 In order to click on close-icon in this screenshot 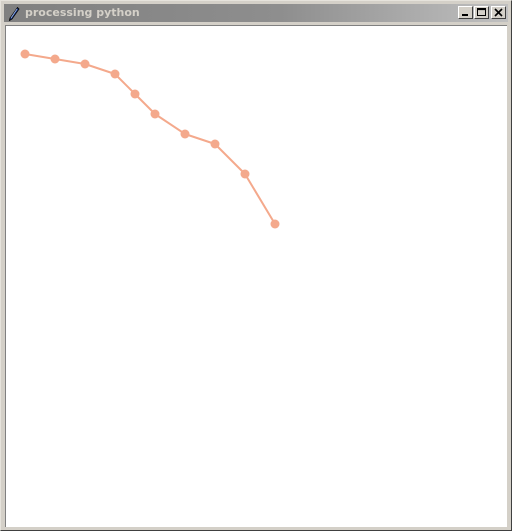, I will do `click(498, 12)`.